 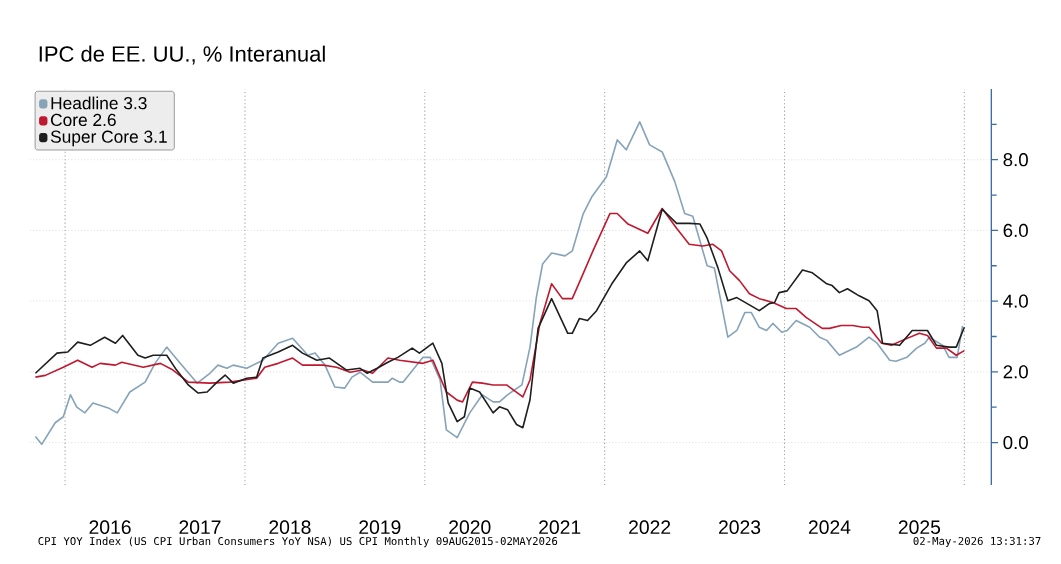 What do you see at coordinates (1015, 230) in the screenshot?
I see `y-tick-label: 6.0` at bounding box center [1015, 230].